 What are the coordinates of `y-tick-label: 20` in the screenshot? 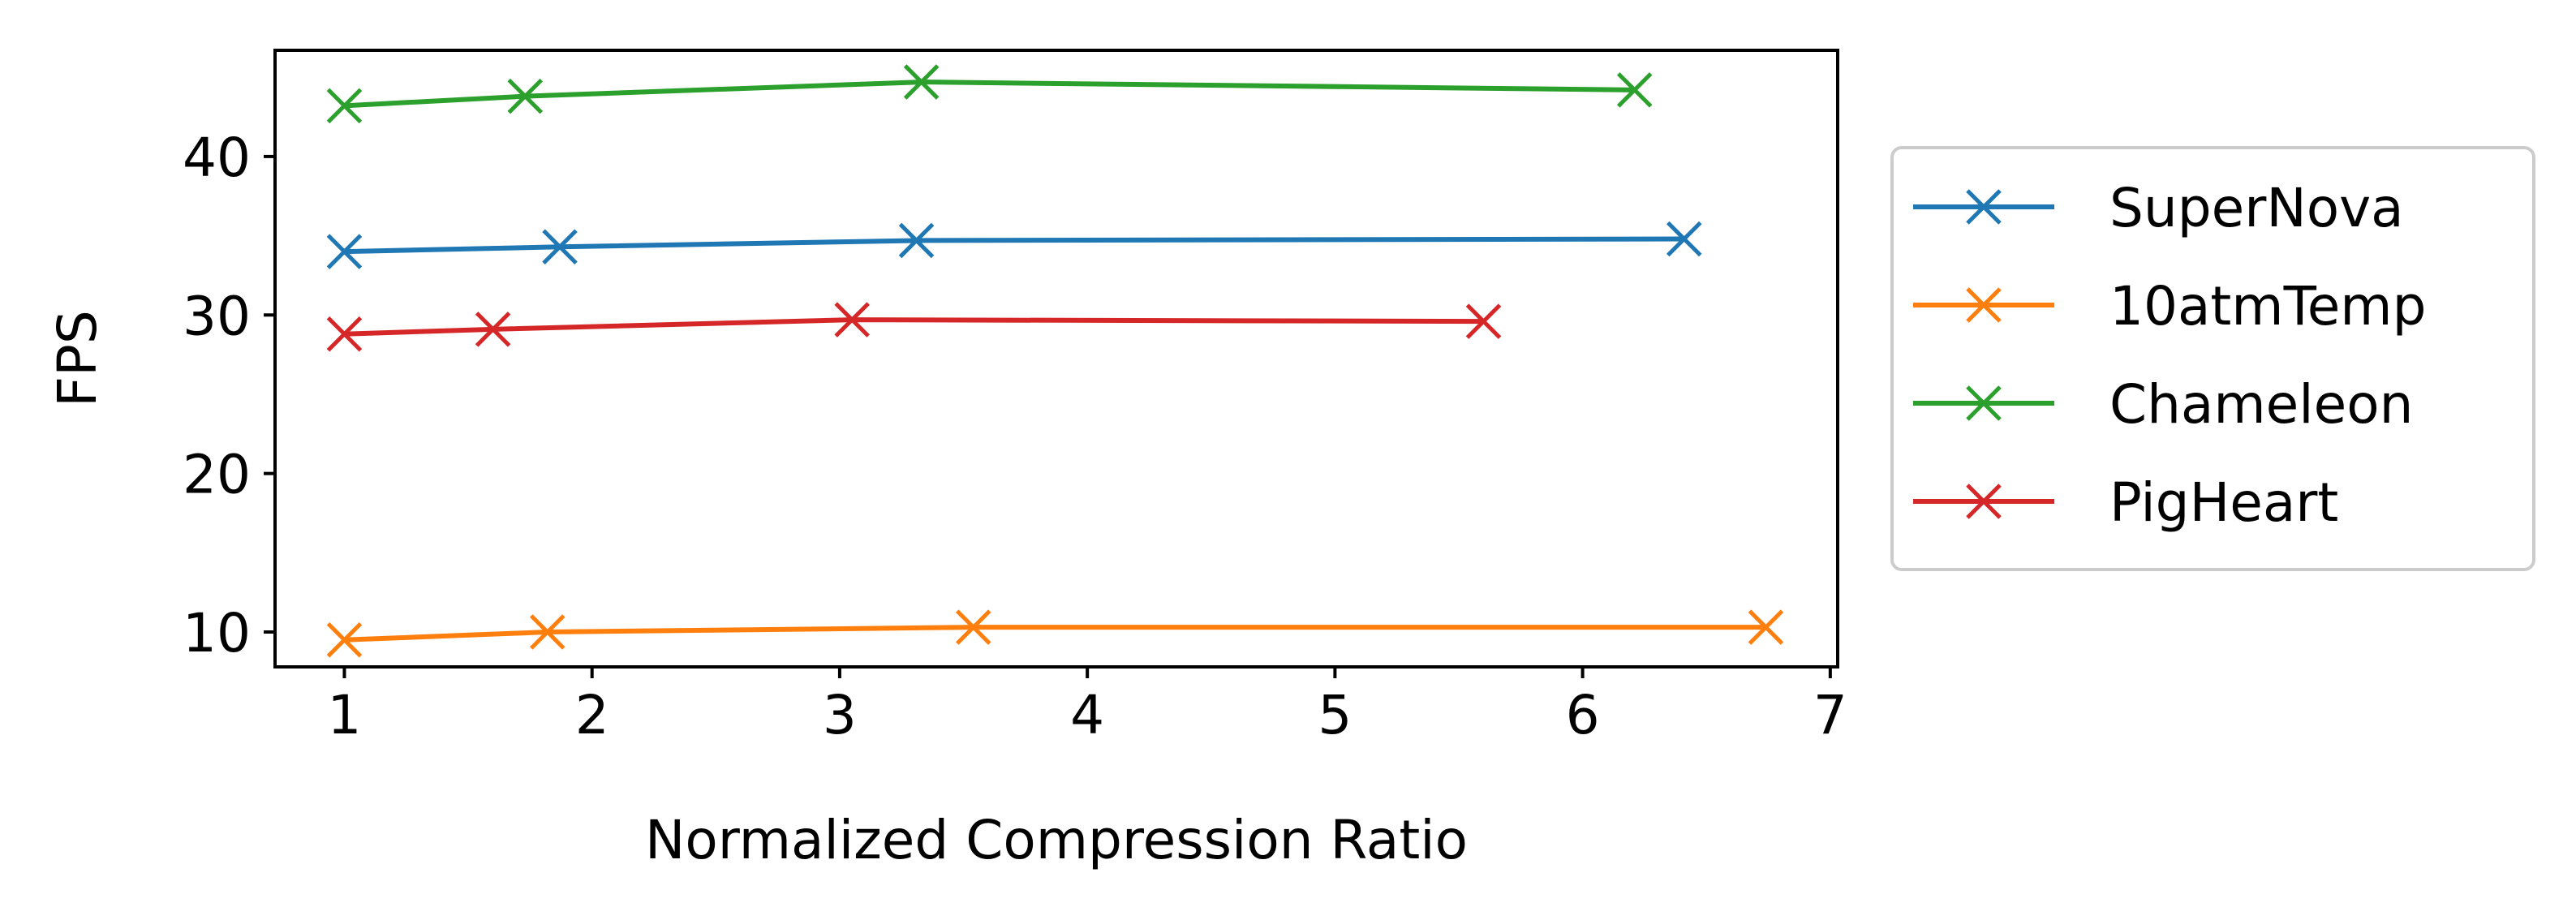 It's located at (217, 475).